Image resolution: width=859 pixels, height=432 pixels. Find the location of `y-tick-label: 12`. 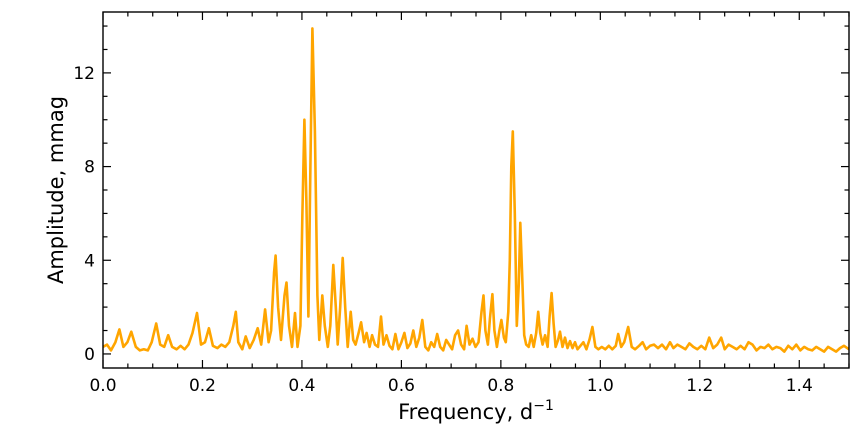

y-tick-label: 12 is located at coordinates (84, 74).